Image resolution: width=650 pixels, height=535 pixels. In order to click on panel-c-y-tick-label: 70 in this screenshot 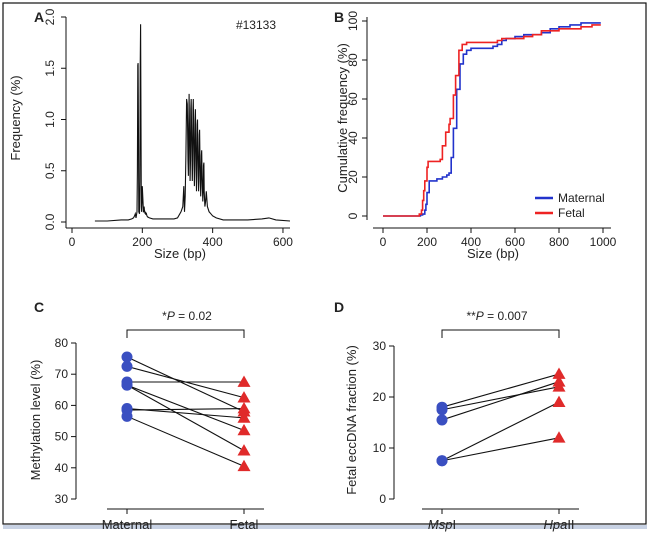, I will do `click(62, 374)`.